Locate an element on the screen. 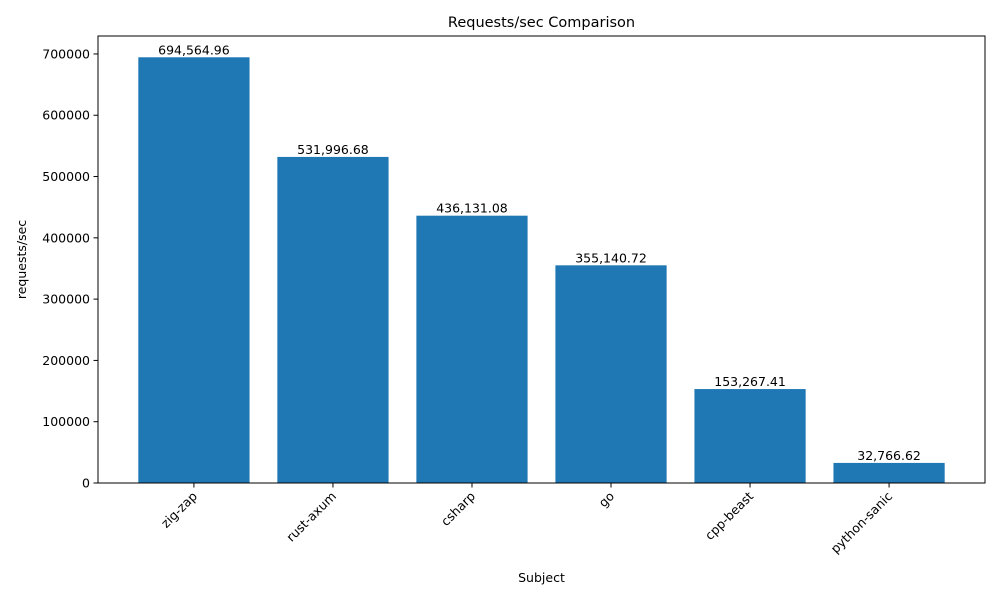 The height and width of the screenshot is (604, 1000). data-label: 355,140.72 is located at coordinates (611, 257).